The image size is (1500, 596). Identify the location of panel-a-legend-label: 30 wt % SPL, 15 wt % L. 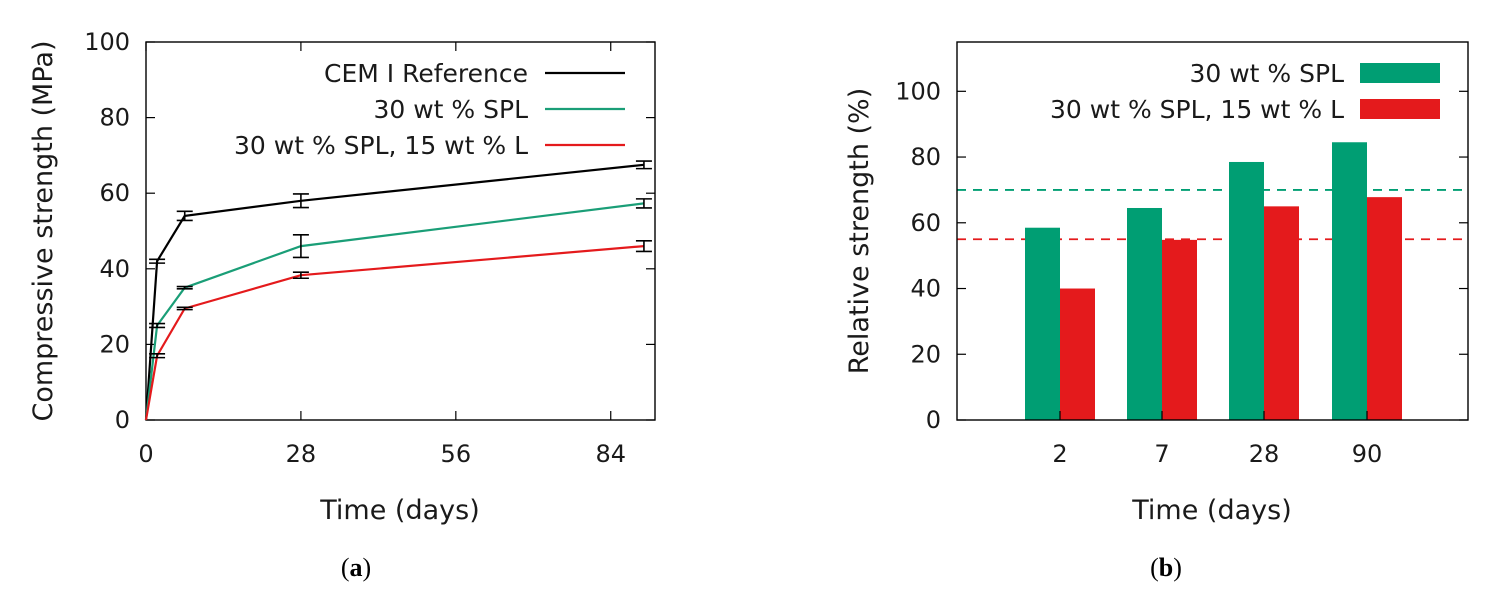
(381, 145).